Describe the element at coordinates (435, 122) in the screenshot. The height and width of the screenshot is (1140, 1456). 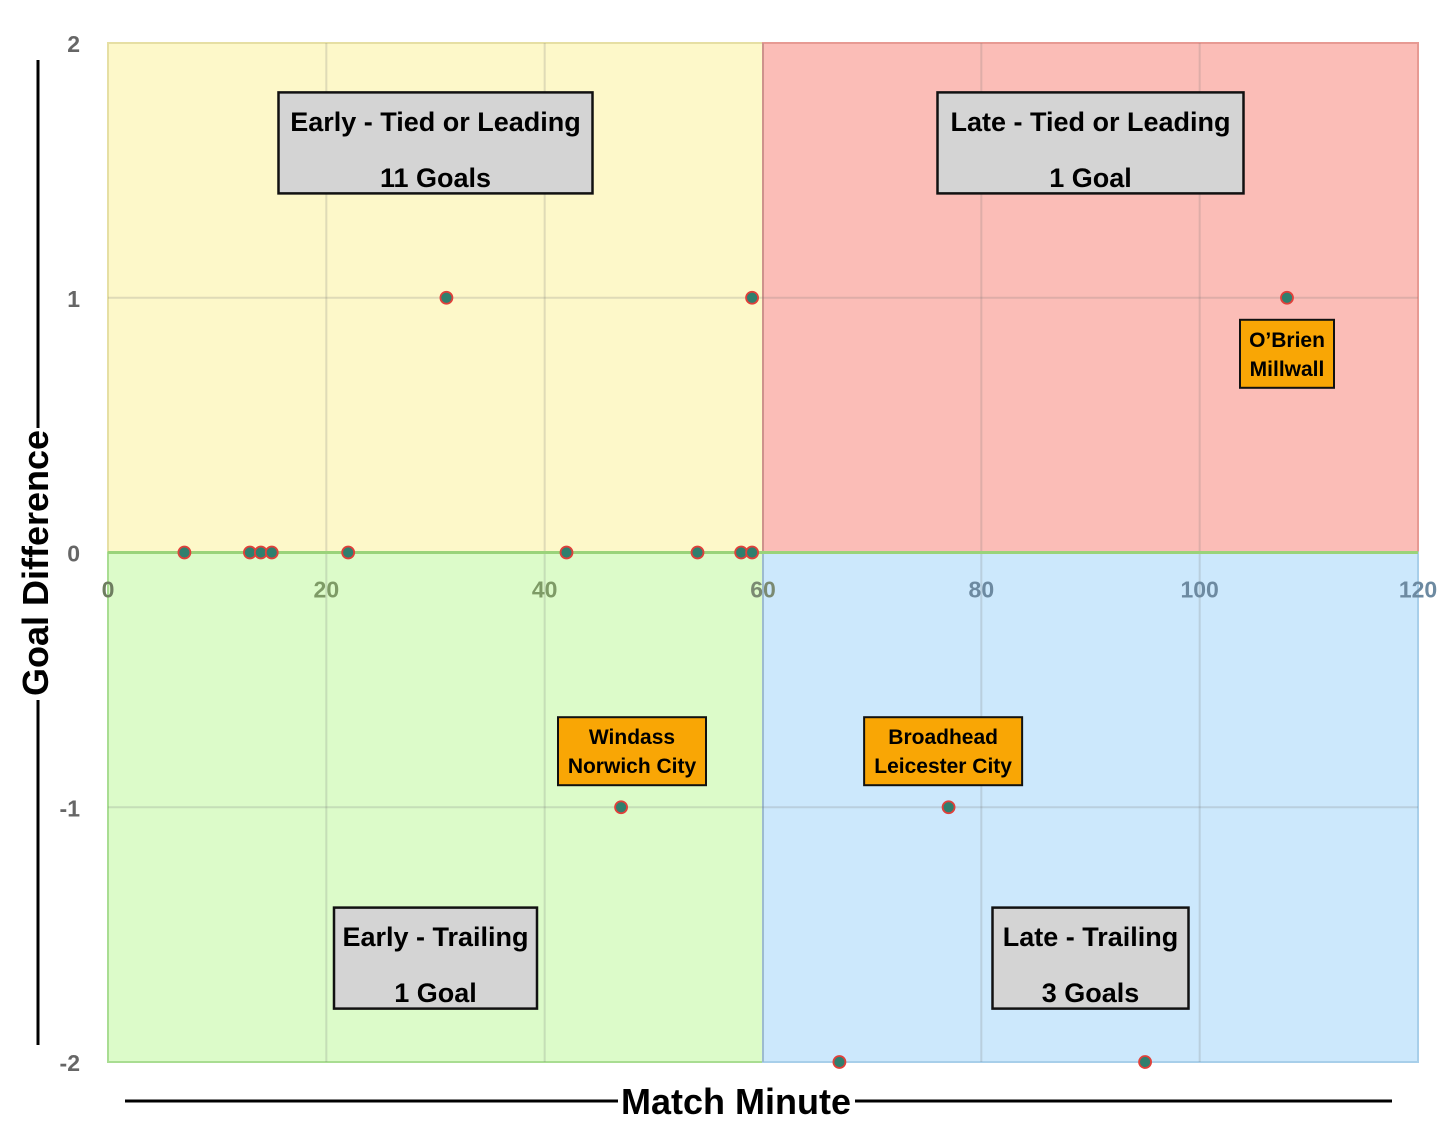
I see `quadrant-label-title: Early - Tied or Leading` at that location.